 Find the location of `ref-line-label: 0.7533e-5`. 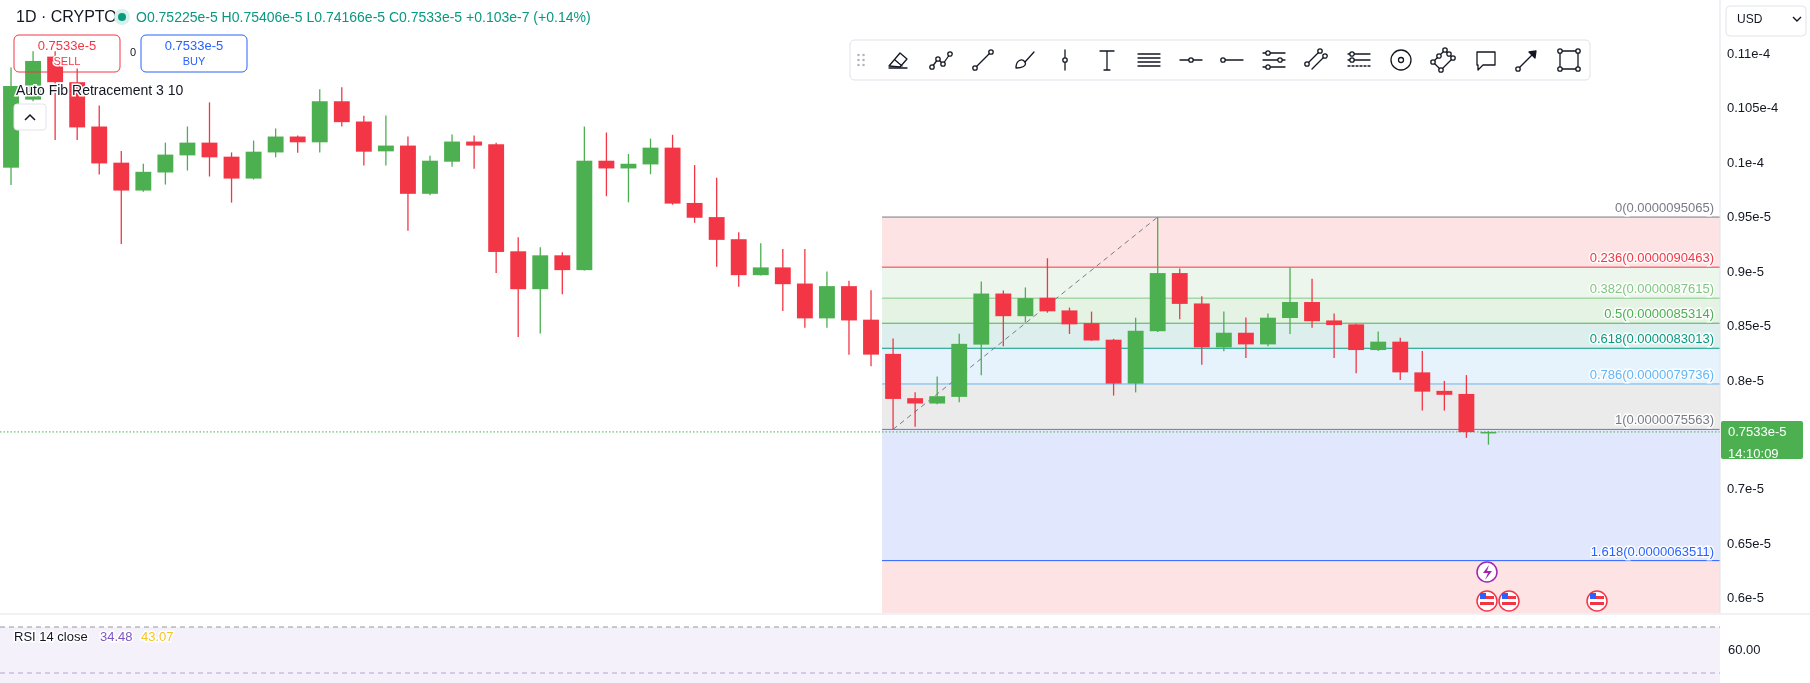

ref-line-label: 0.7533e-5 is located at coordinates (1757, 432).